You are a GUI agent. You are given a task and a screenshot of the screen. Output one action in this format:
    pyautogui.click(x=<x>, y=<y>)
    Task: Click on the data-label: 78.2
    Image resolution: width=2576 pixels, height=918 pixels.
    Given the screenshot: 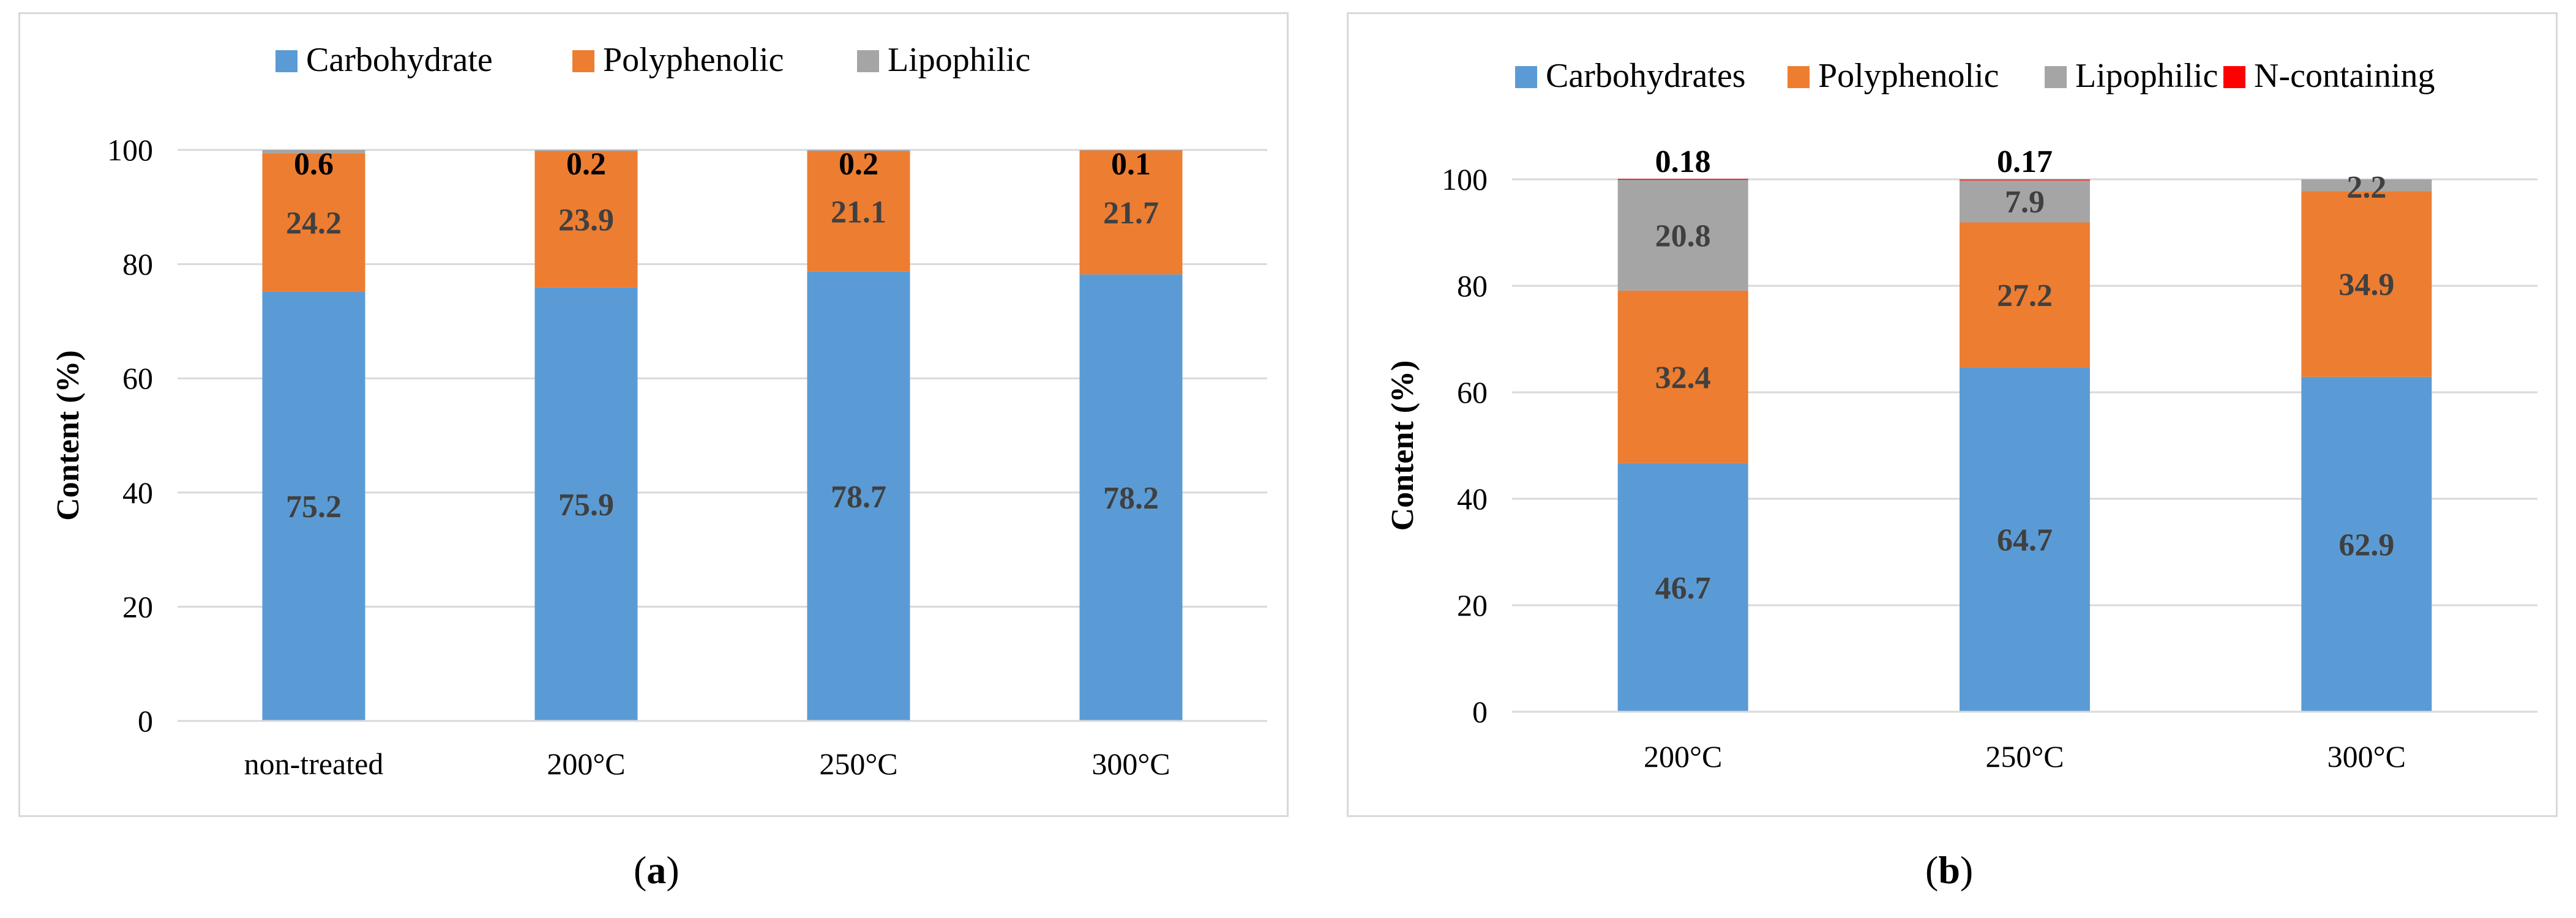 What is the action you would take?
    pyautogui.click(x=1131, y=498)
    